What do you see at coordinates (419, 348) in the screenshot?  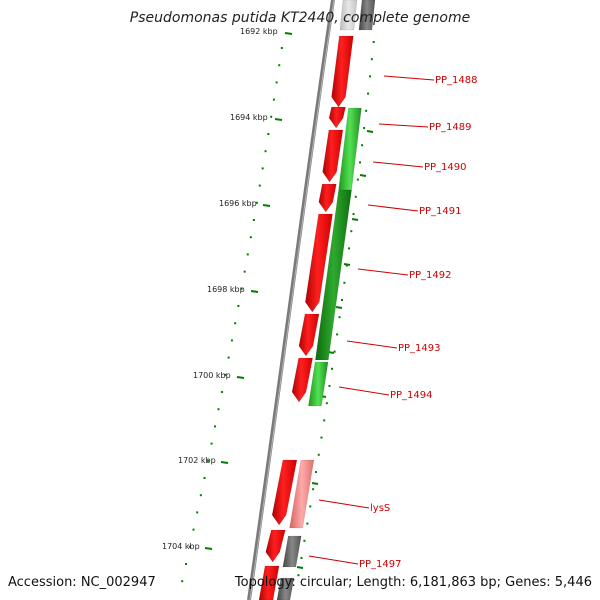 I see `gene-label: PP_1493` at bounding box center [419, 348].